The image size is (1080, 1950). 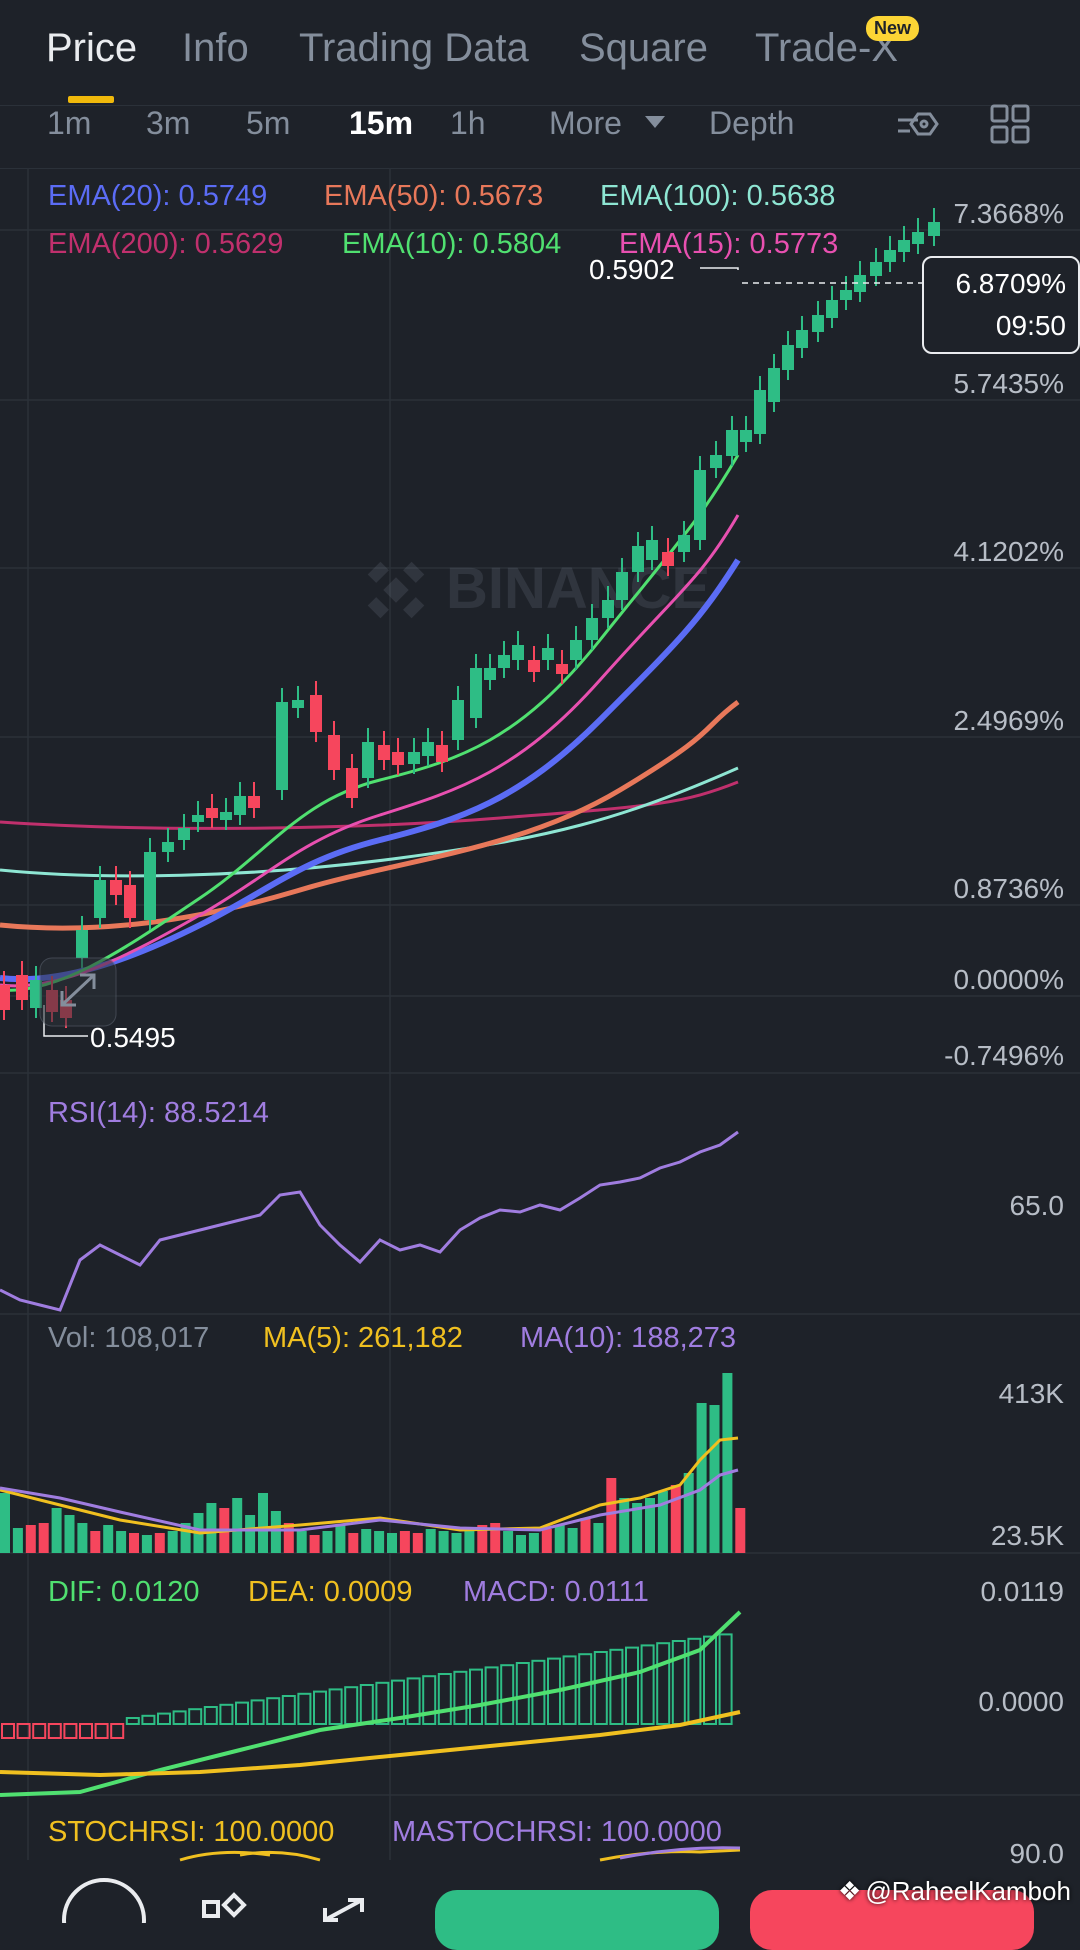 What do you see at coordinates (1030, 325) in the screenshot?
I see `candle-countdown: 09:50` at bounding box center [1030, 325].